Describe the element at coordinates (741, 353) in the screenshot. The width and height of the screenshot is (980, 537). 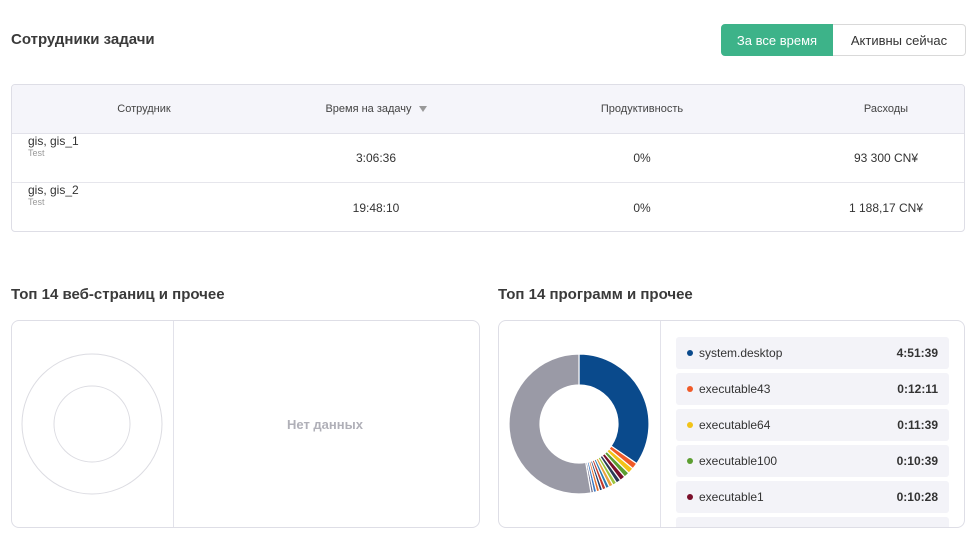
I see `legend-app-name: system.desktop` at that location.